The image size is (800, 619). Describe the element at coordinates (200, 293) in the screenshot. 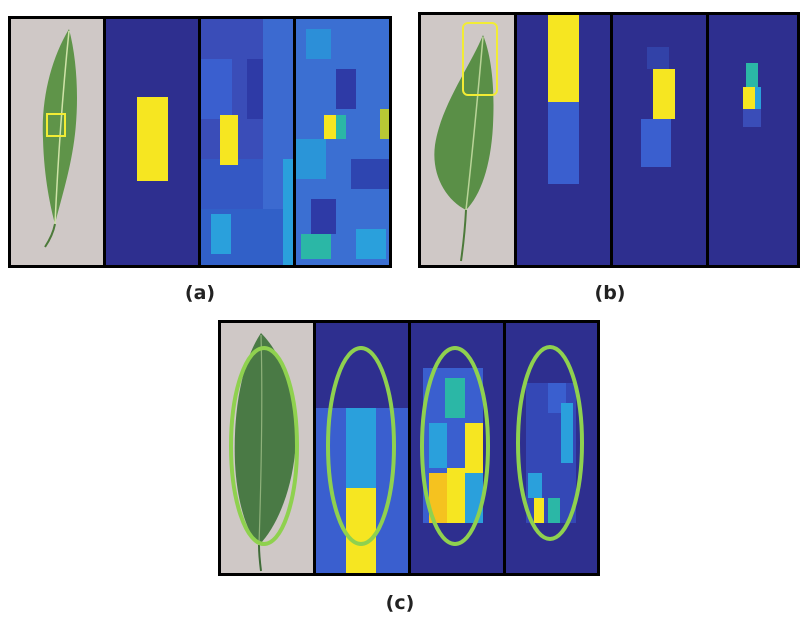

I see `caption-a: (a)` at that location.